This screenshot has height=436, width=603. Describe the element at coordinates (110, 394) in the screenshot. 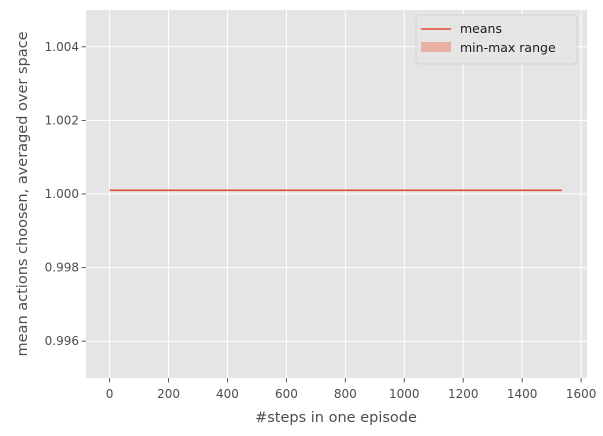

I see `x-tick-label: 0` at that location.